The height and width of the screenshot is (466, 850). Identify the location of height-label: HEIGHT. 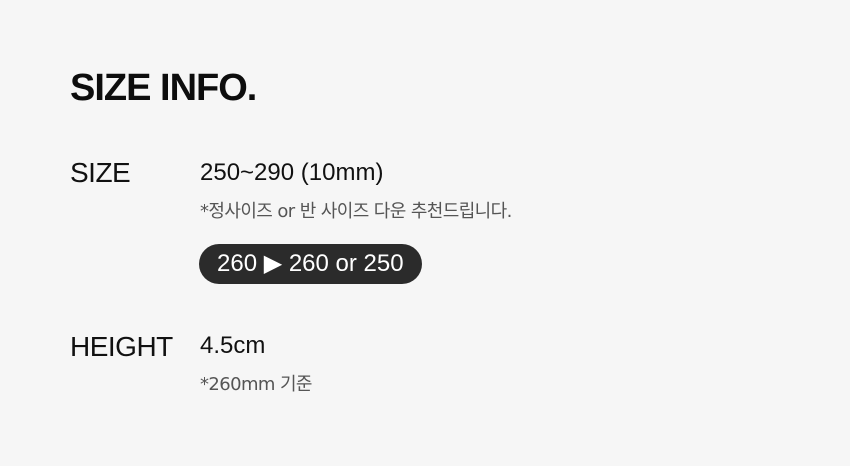
(121, 346).